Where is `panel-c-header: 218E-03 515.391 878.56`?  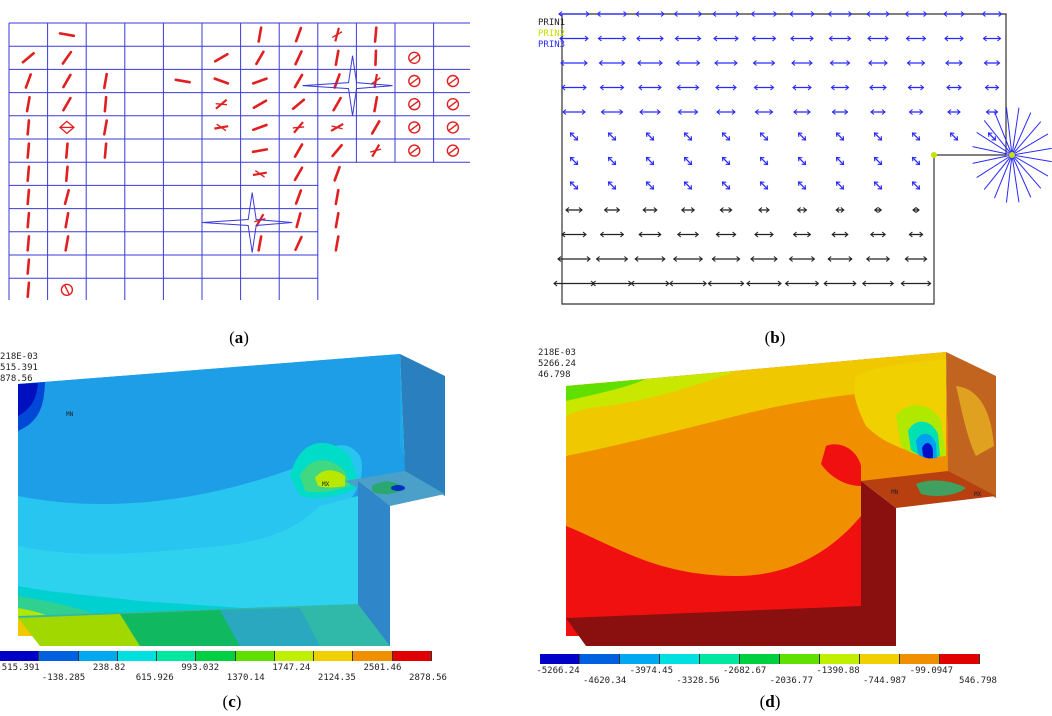 panel-c-header: 218E-03 515.391 878.56 is located at coordinates (19, 368).